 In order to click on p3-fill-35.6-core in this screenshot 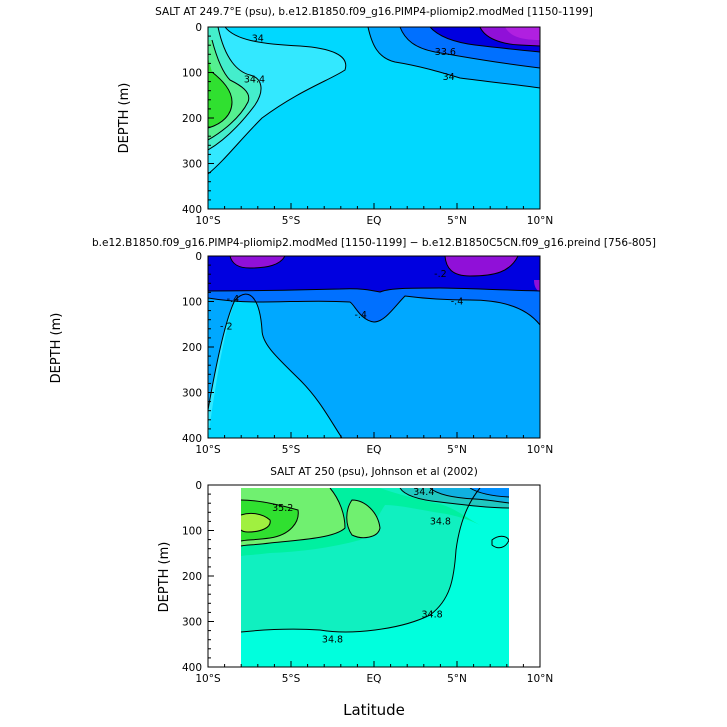, I will do `click(256, 522)`.